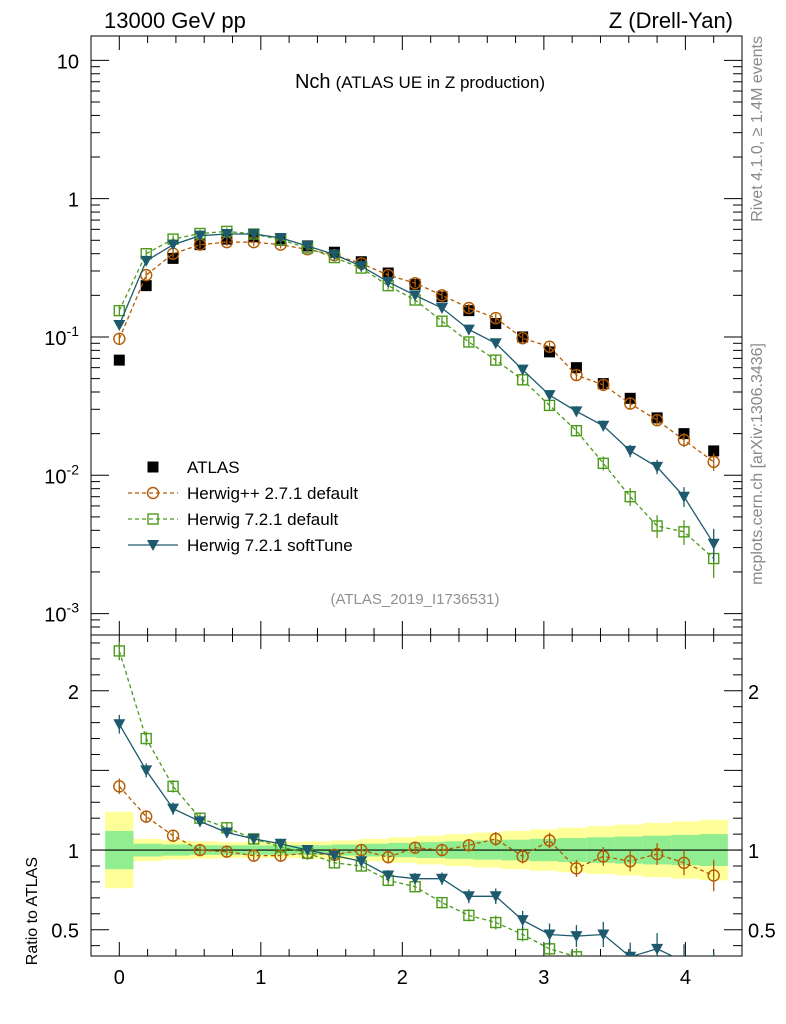 Image resolution: width=786 pixels, height=1024 pixels. I want to click on ratio-ylabel: Ratio to ATLAS, so click(32, 911).